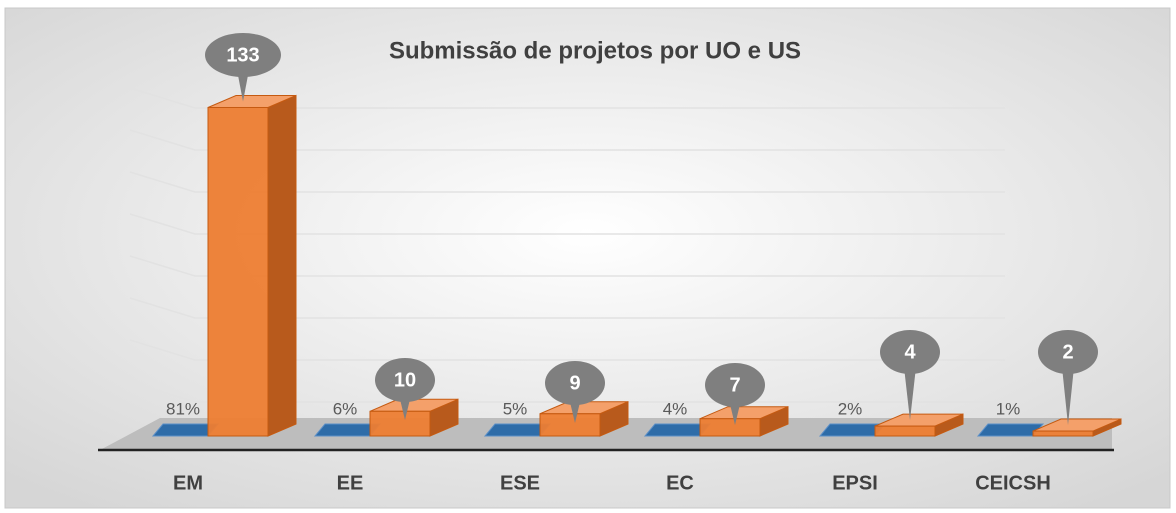 This screenshot has height=513, width=1176. Describe the element at coordinates (855, 483) in the screenshot. I see `x-tick-label: EPSI` at that location.